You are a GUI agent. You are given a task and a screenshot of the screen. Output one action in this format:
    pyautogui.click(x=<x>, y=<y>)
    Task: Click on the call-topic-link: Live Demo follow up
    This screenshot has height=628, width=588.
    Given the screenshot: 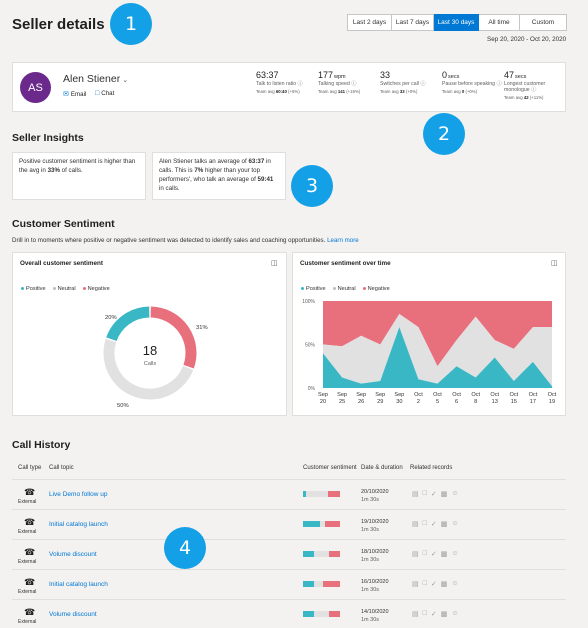 What is the action you would take?
    pyautogui.click(x=78, y=494)
    